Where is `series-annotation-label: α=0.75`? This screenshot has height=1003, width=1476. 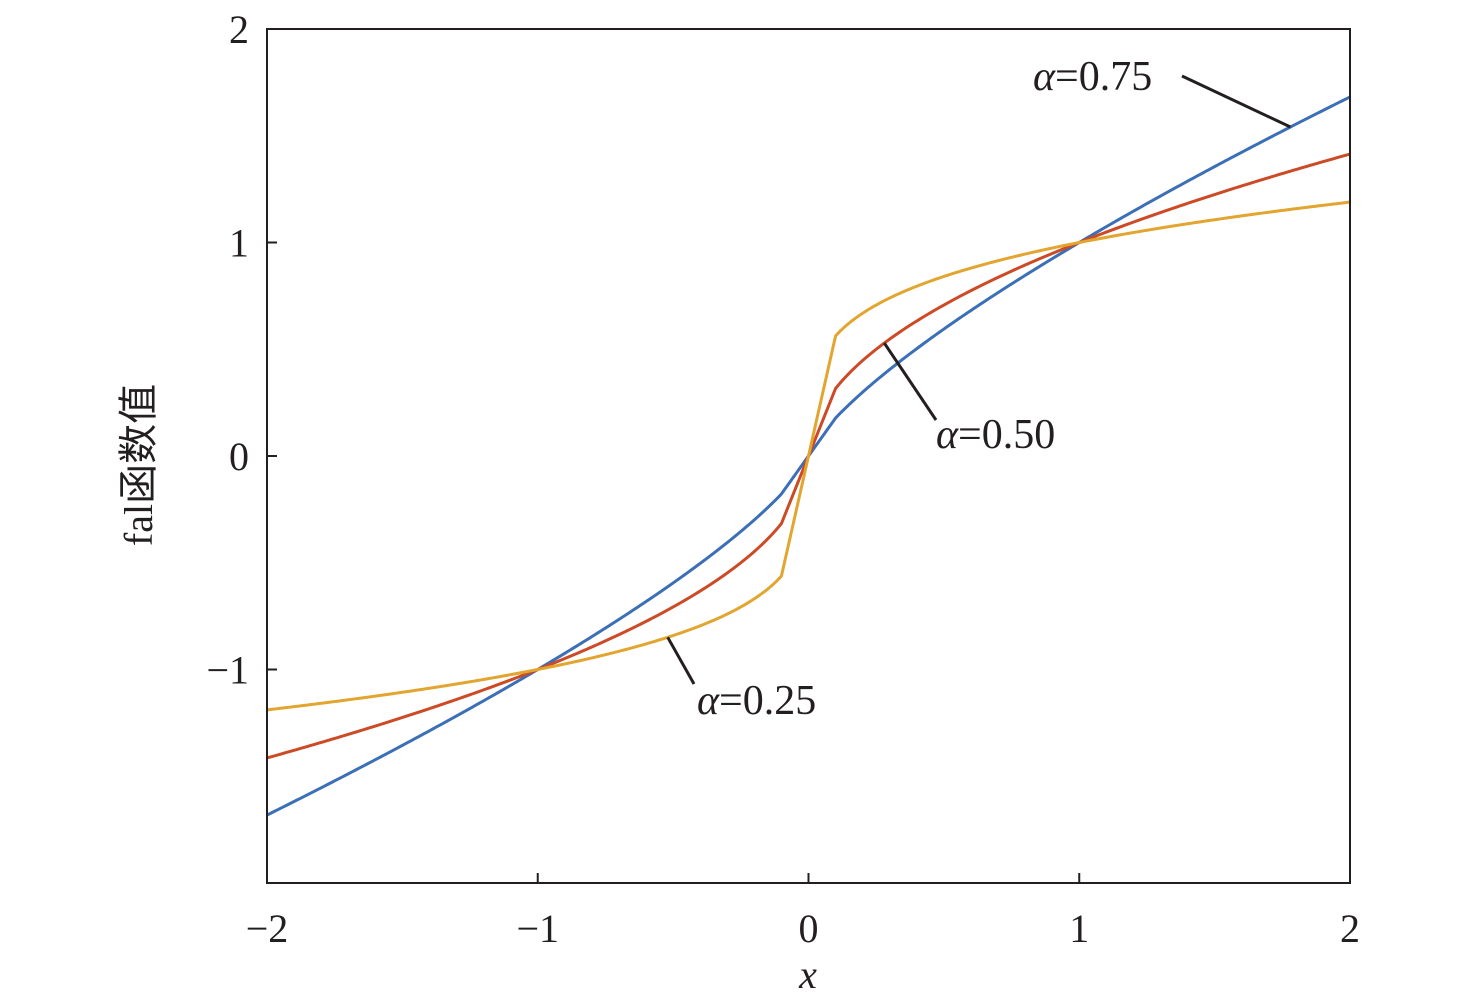
series-annotation-label: α=0.75 is located at coordinates (1092, 77).